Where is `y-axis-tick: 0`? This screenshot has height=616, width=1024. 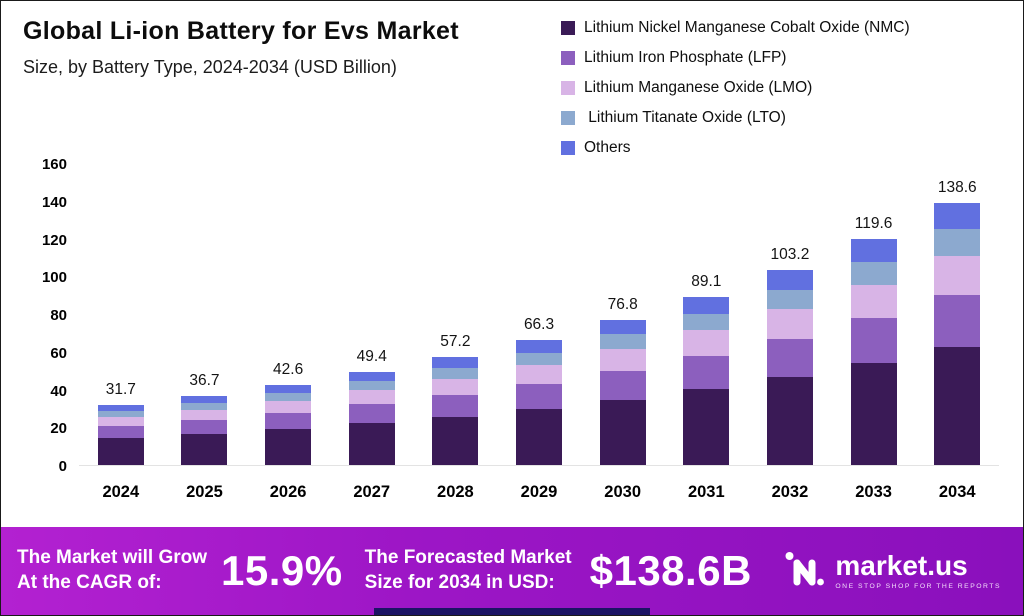 y-axis-tick: 0 is located at coordinates (62, 466).